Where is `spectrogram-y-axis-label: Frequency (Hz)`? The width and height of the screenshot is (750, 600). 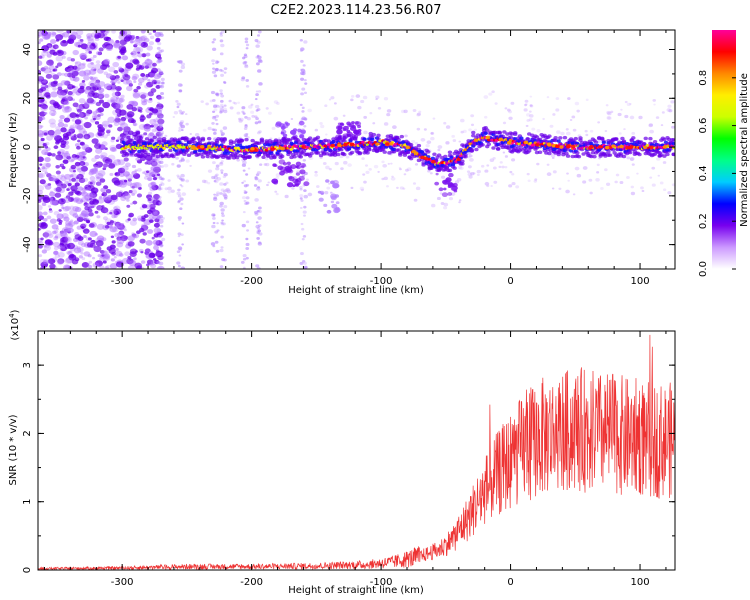
spectrogram-y-axis-label: Frequency (Hz) is located at coordinates (13, 150).